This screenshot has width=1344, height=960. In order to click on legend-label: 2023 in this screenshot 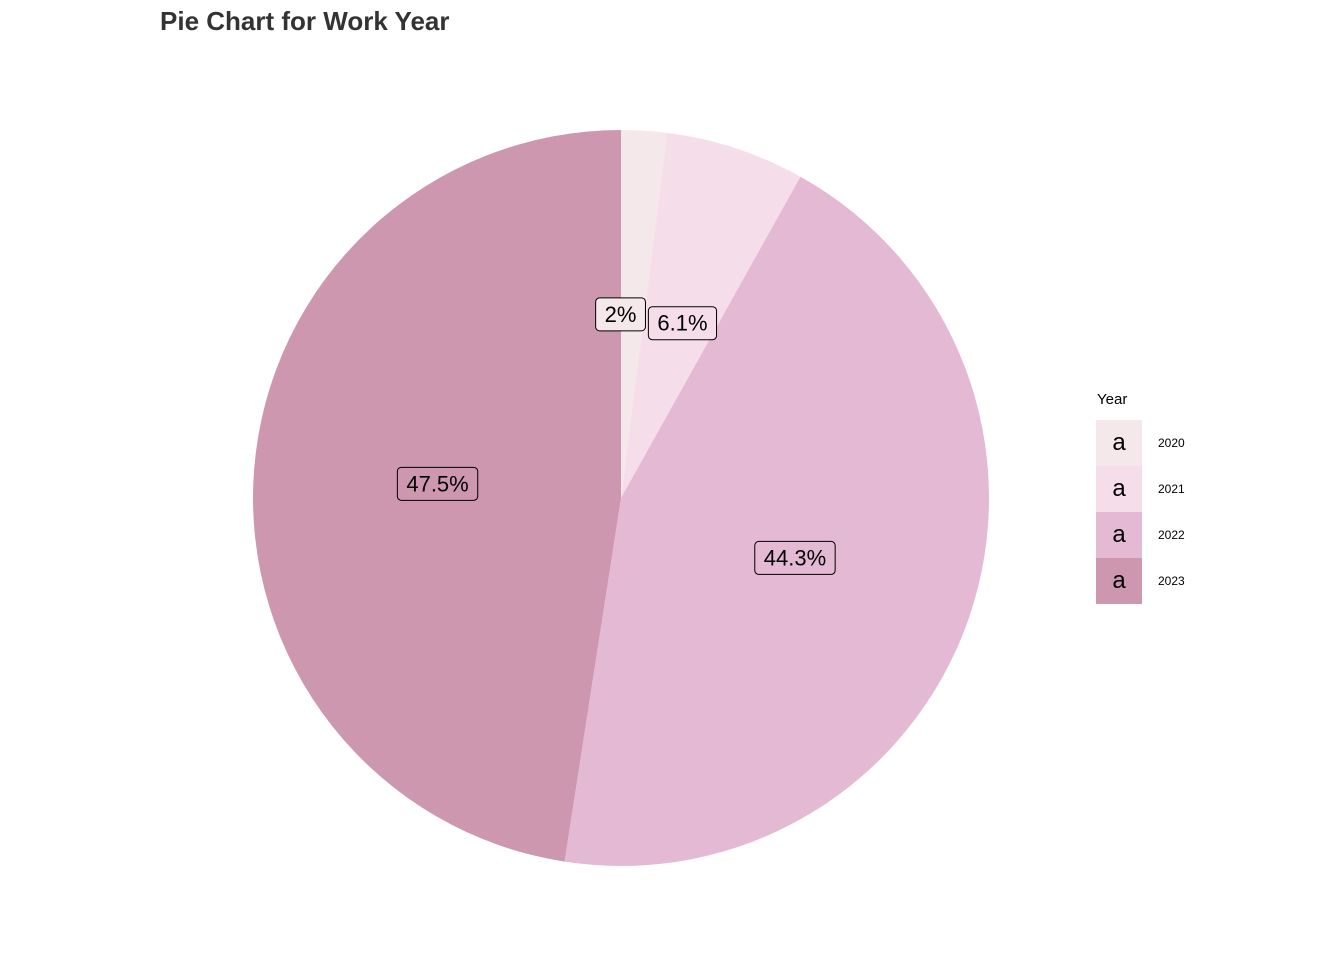, I will do `click(1171, 581)`.